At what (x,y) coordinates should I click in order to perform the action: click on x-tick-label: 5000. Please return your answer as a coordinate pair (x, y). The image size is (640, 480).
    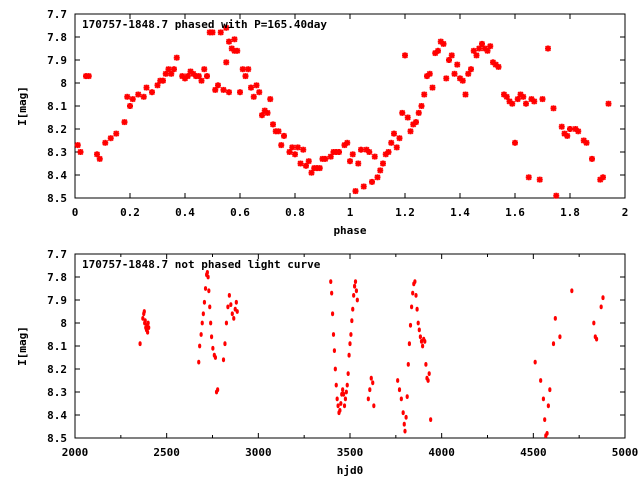
    Looking at the image, I should click on (625, 452).